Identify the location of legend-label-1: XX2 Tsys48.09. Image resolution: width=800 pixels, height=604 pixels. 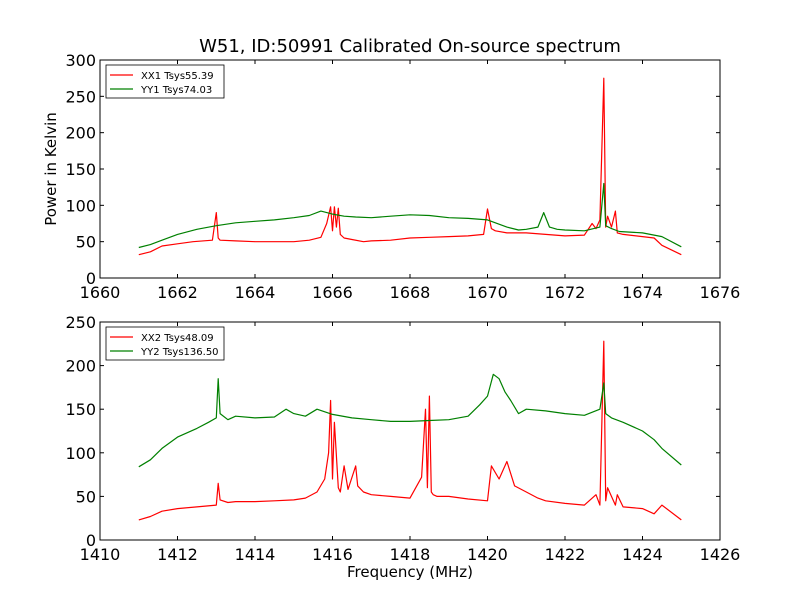
(177, 338).